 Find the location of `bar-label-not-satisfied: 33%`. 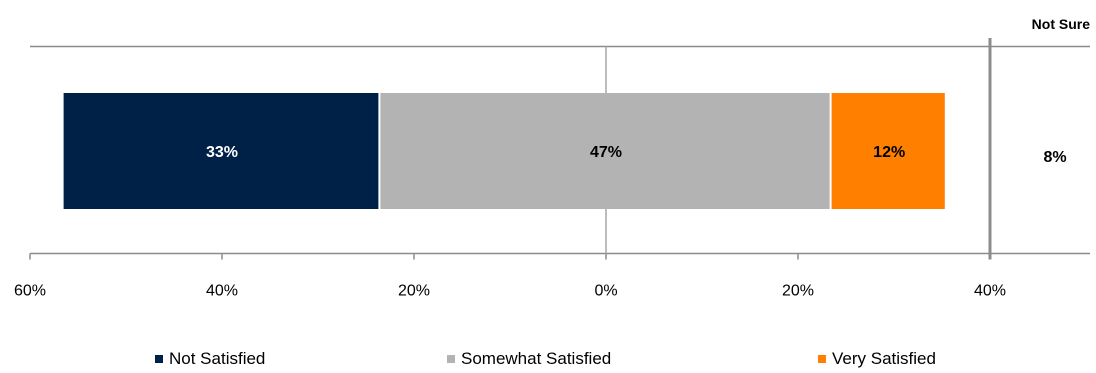

bar-label-not-satisfied: 33% is located at coordinates (222, 152).